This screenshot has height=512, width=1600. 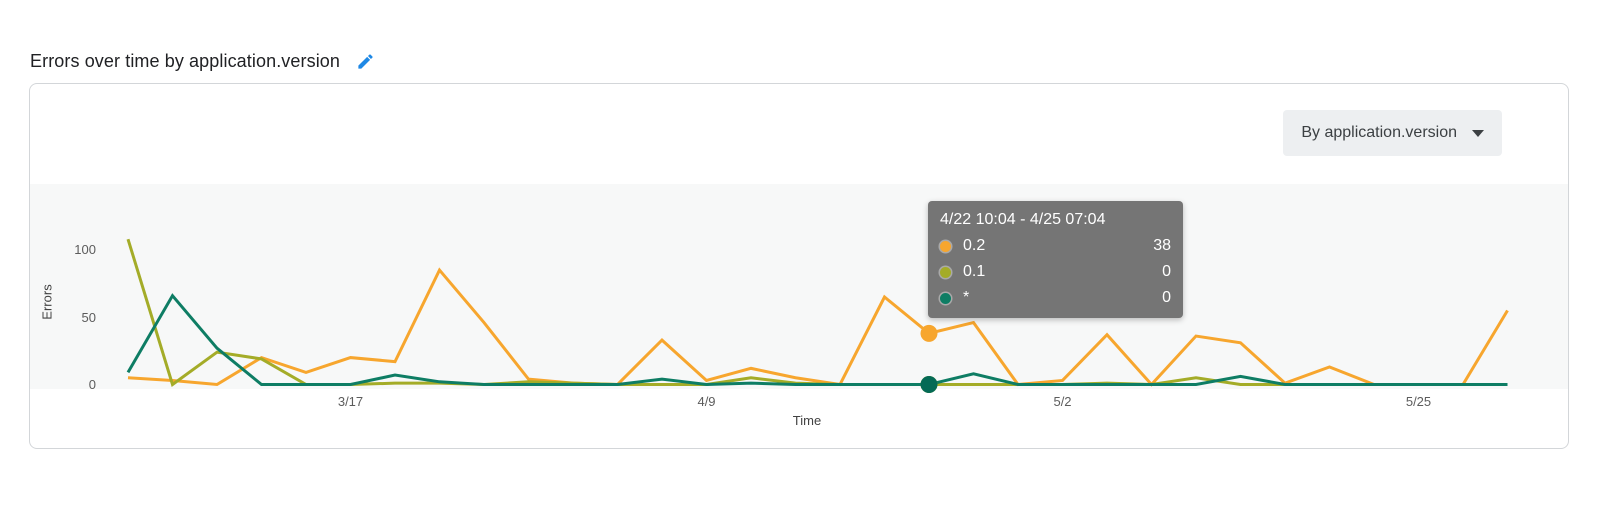 I want to click on split-by-label: By application.version, so click(x=1379, y=132).